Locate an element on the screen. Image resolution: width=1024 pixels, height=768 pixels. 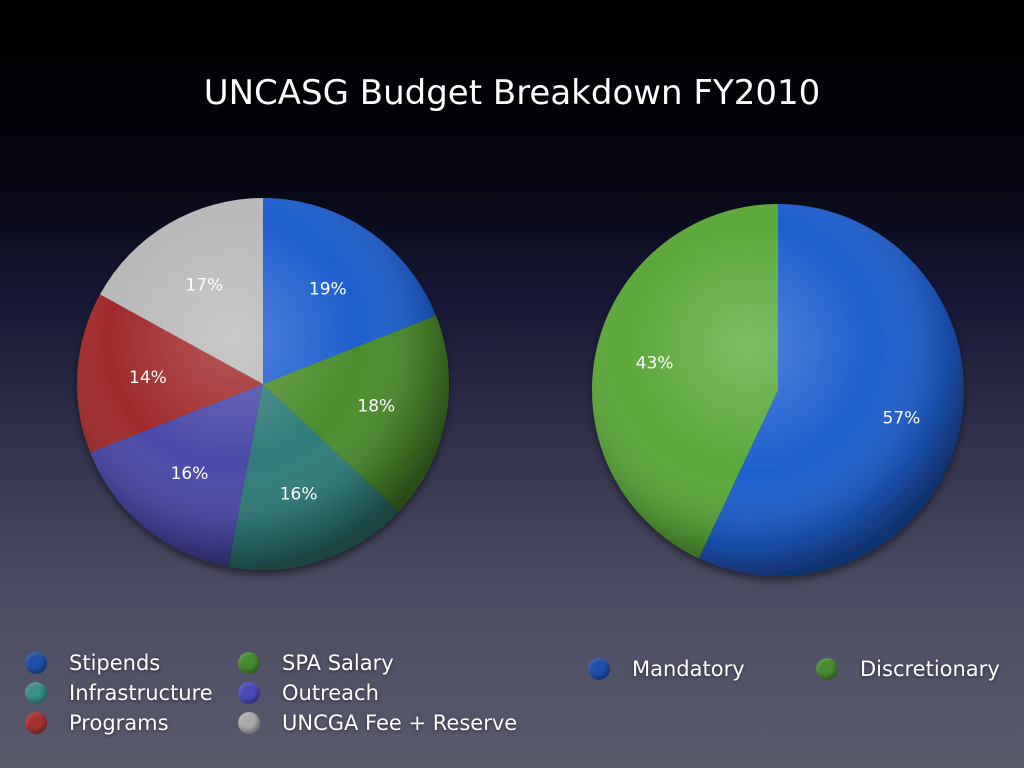
pie-label-mandatory: 57% is located at coordinates (902, 419).